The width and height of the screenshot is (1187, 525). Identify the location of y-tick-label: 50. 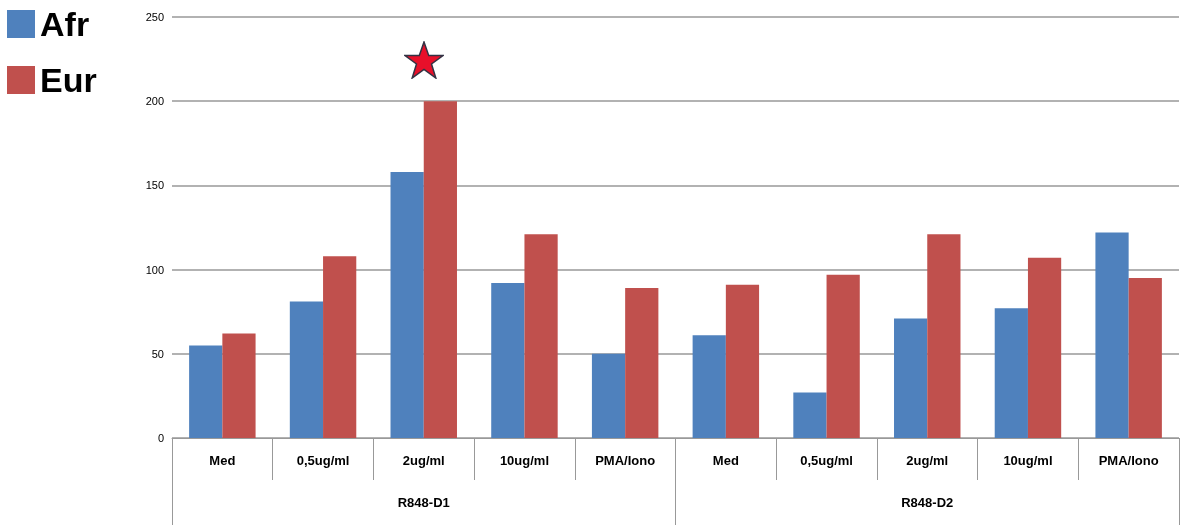
(157, 353).